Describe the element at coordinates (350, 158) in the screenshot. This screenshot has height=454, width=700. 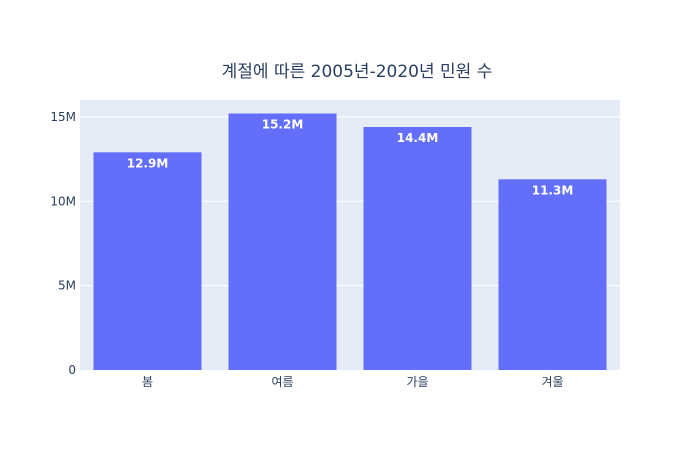
I see `data-labels: 12.9M 15.2M 14.4M 11.3M` at that location.